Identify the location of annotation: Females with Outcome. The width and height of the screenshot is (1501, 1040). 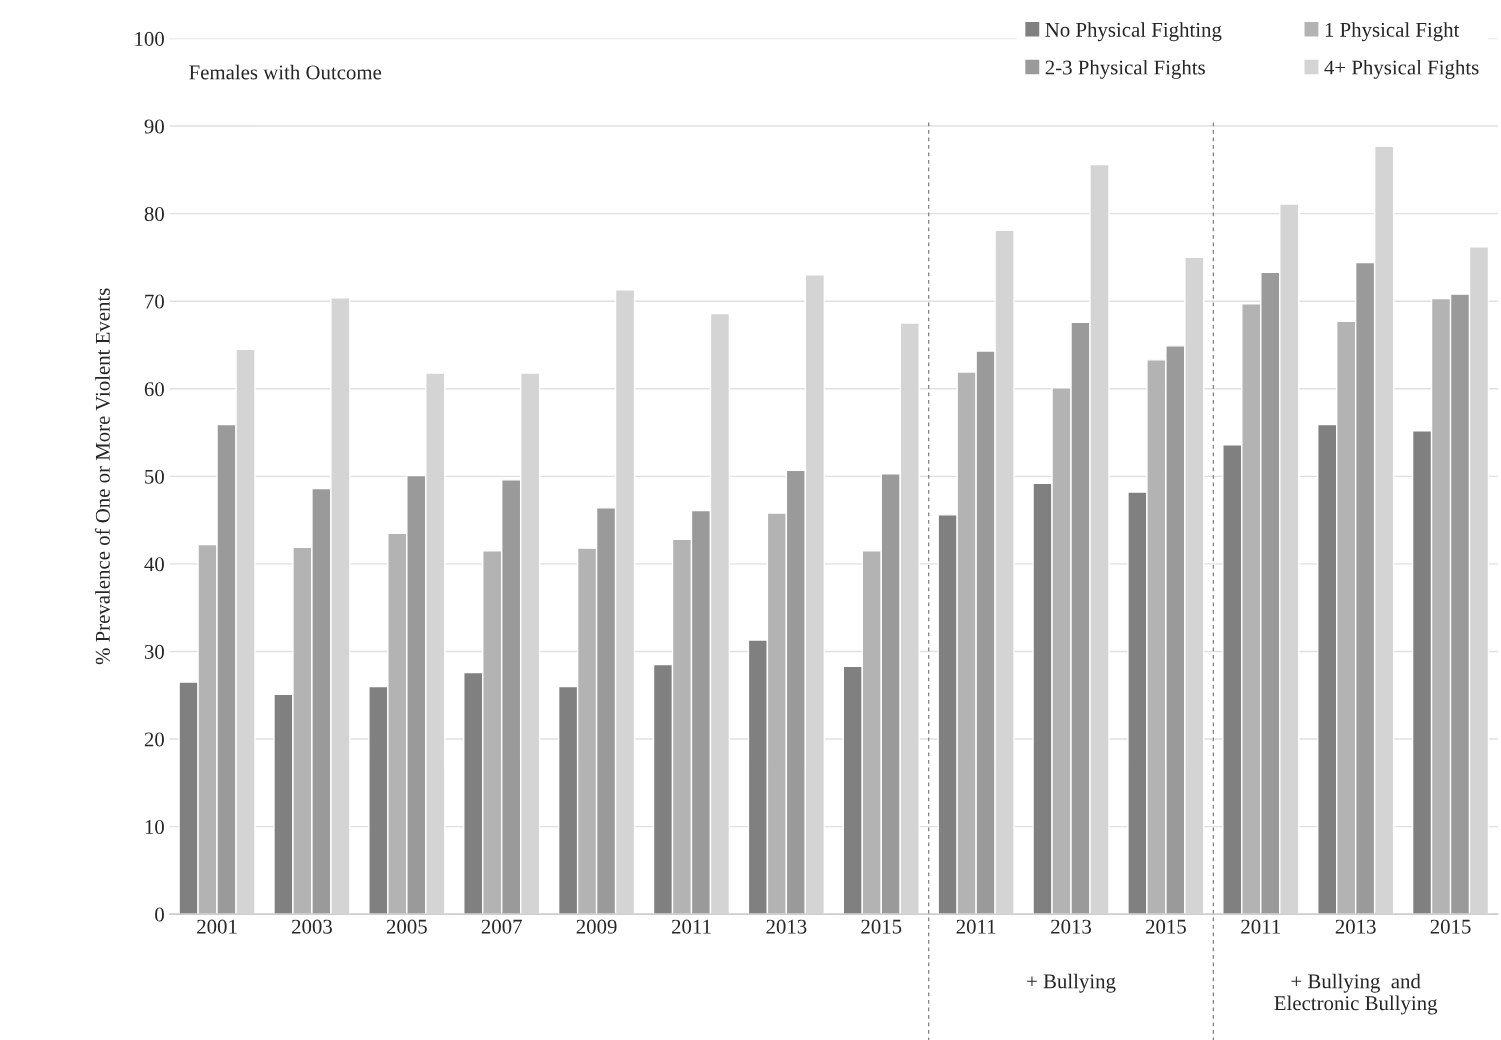
(285, 72).